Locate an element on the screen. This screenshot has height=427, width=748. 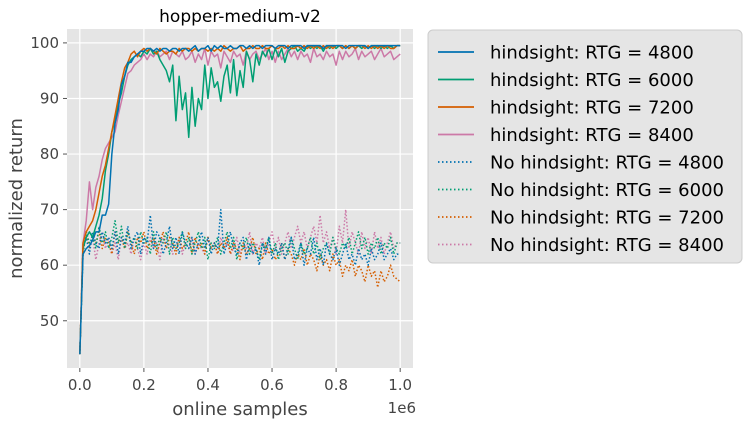
legend-label: No hindsight: RTG = 6000 is located at coordinates (607, 190).